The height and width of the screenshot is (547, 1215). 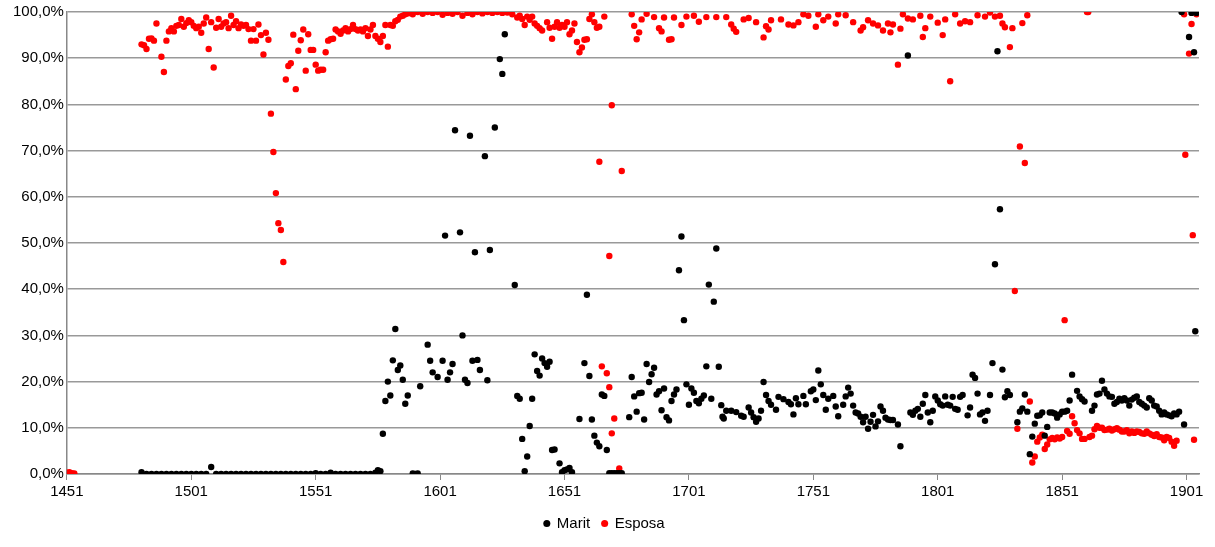 I want to click on x-tick-label: 1551, so click(x=316, y=491).